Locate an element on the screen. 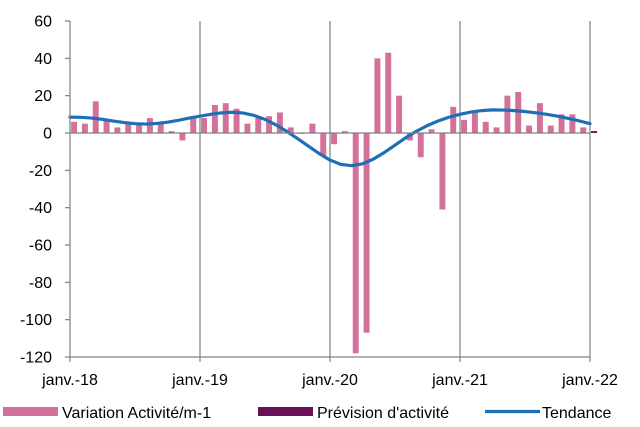  y-tick-label: 40 is located at coordinates (43, 59).